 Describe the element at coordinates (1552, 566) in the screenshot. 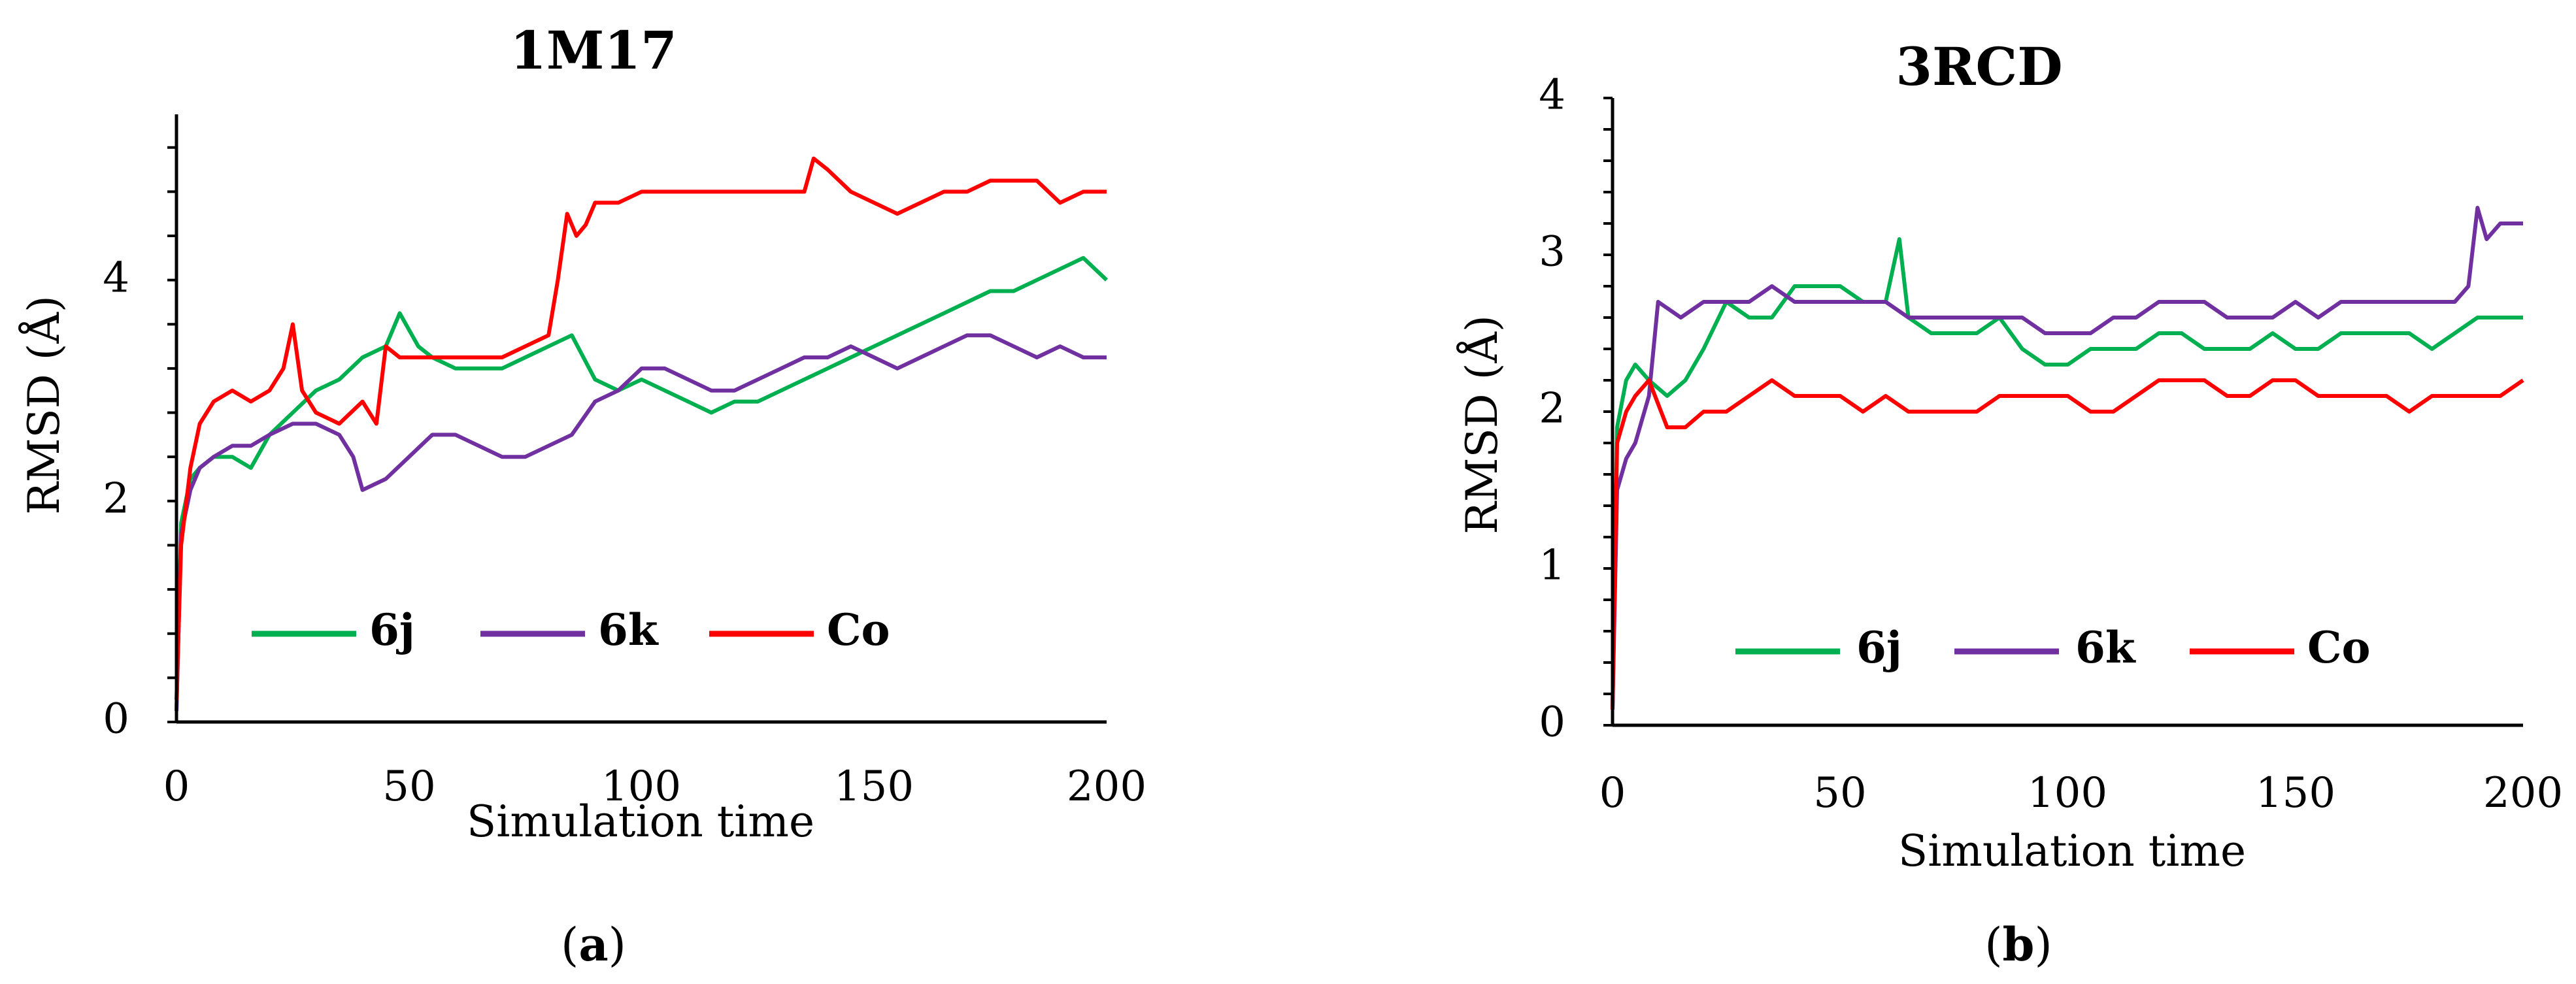

I see `y-tick-label: 1` at that location.